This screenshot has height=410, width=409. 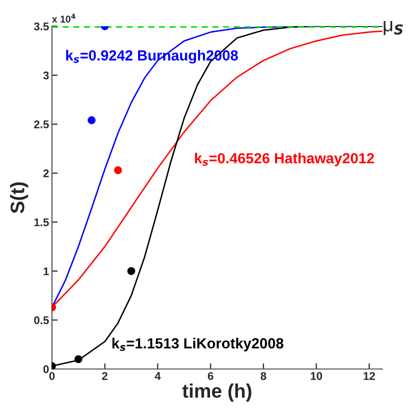 I want to click on x-tick-label: 4, so click(x=157, y=376).